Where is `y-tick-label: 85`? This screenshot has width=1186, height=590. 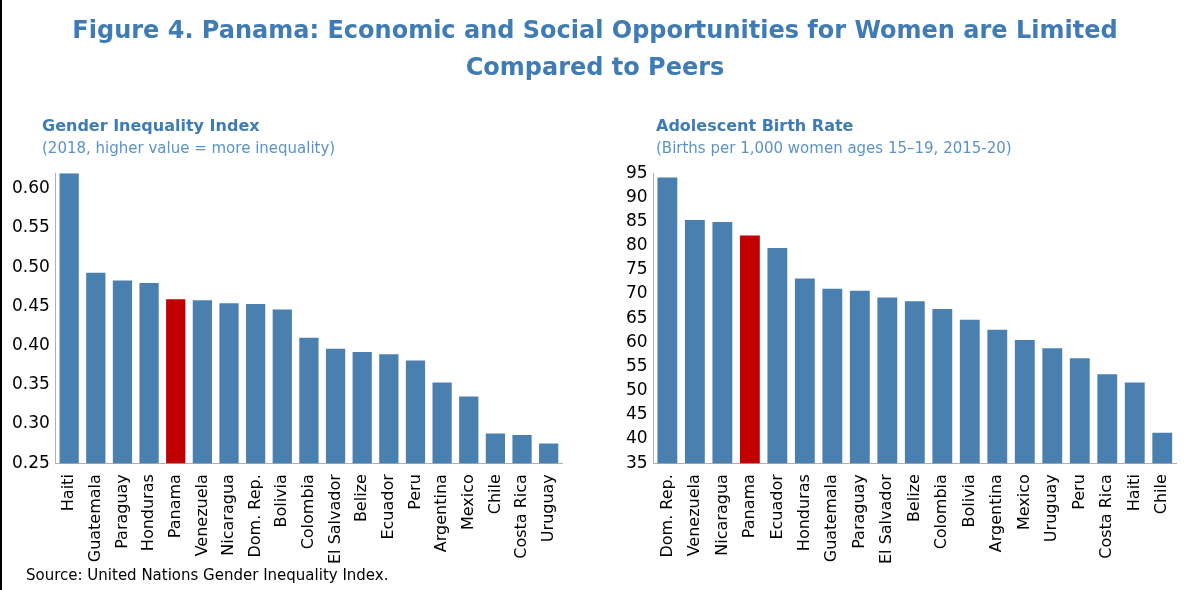
y-tick-label: 85 is located at coordinates (636, 219).